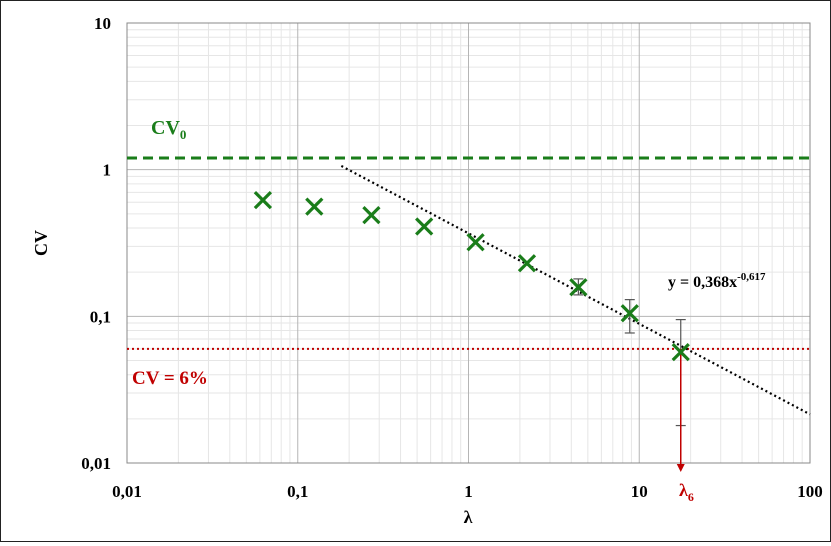 This screenshot has width=831, height=546. I want to click on cv6-label: CV = 6%, so click(170, 378).